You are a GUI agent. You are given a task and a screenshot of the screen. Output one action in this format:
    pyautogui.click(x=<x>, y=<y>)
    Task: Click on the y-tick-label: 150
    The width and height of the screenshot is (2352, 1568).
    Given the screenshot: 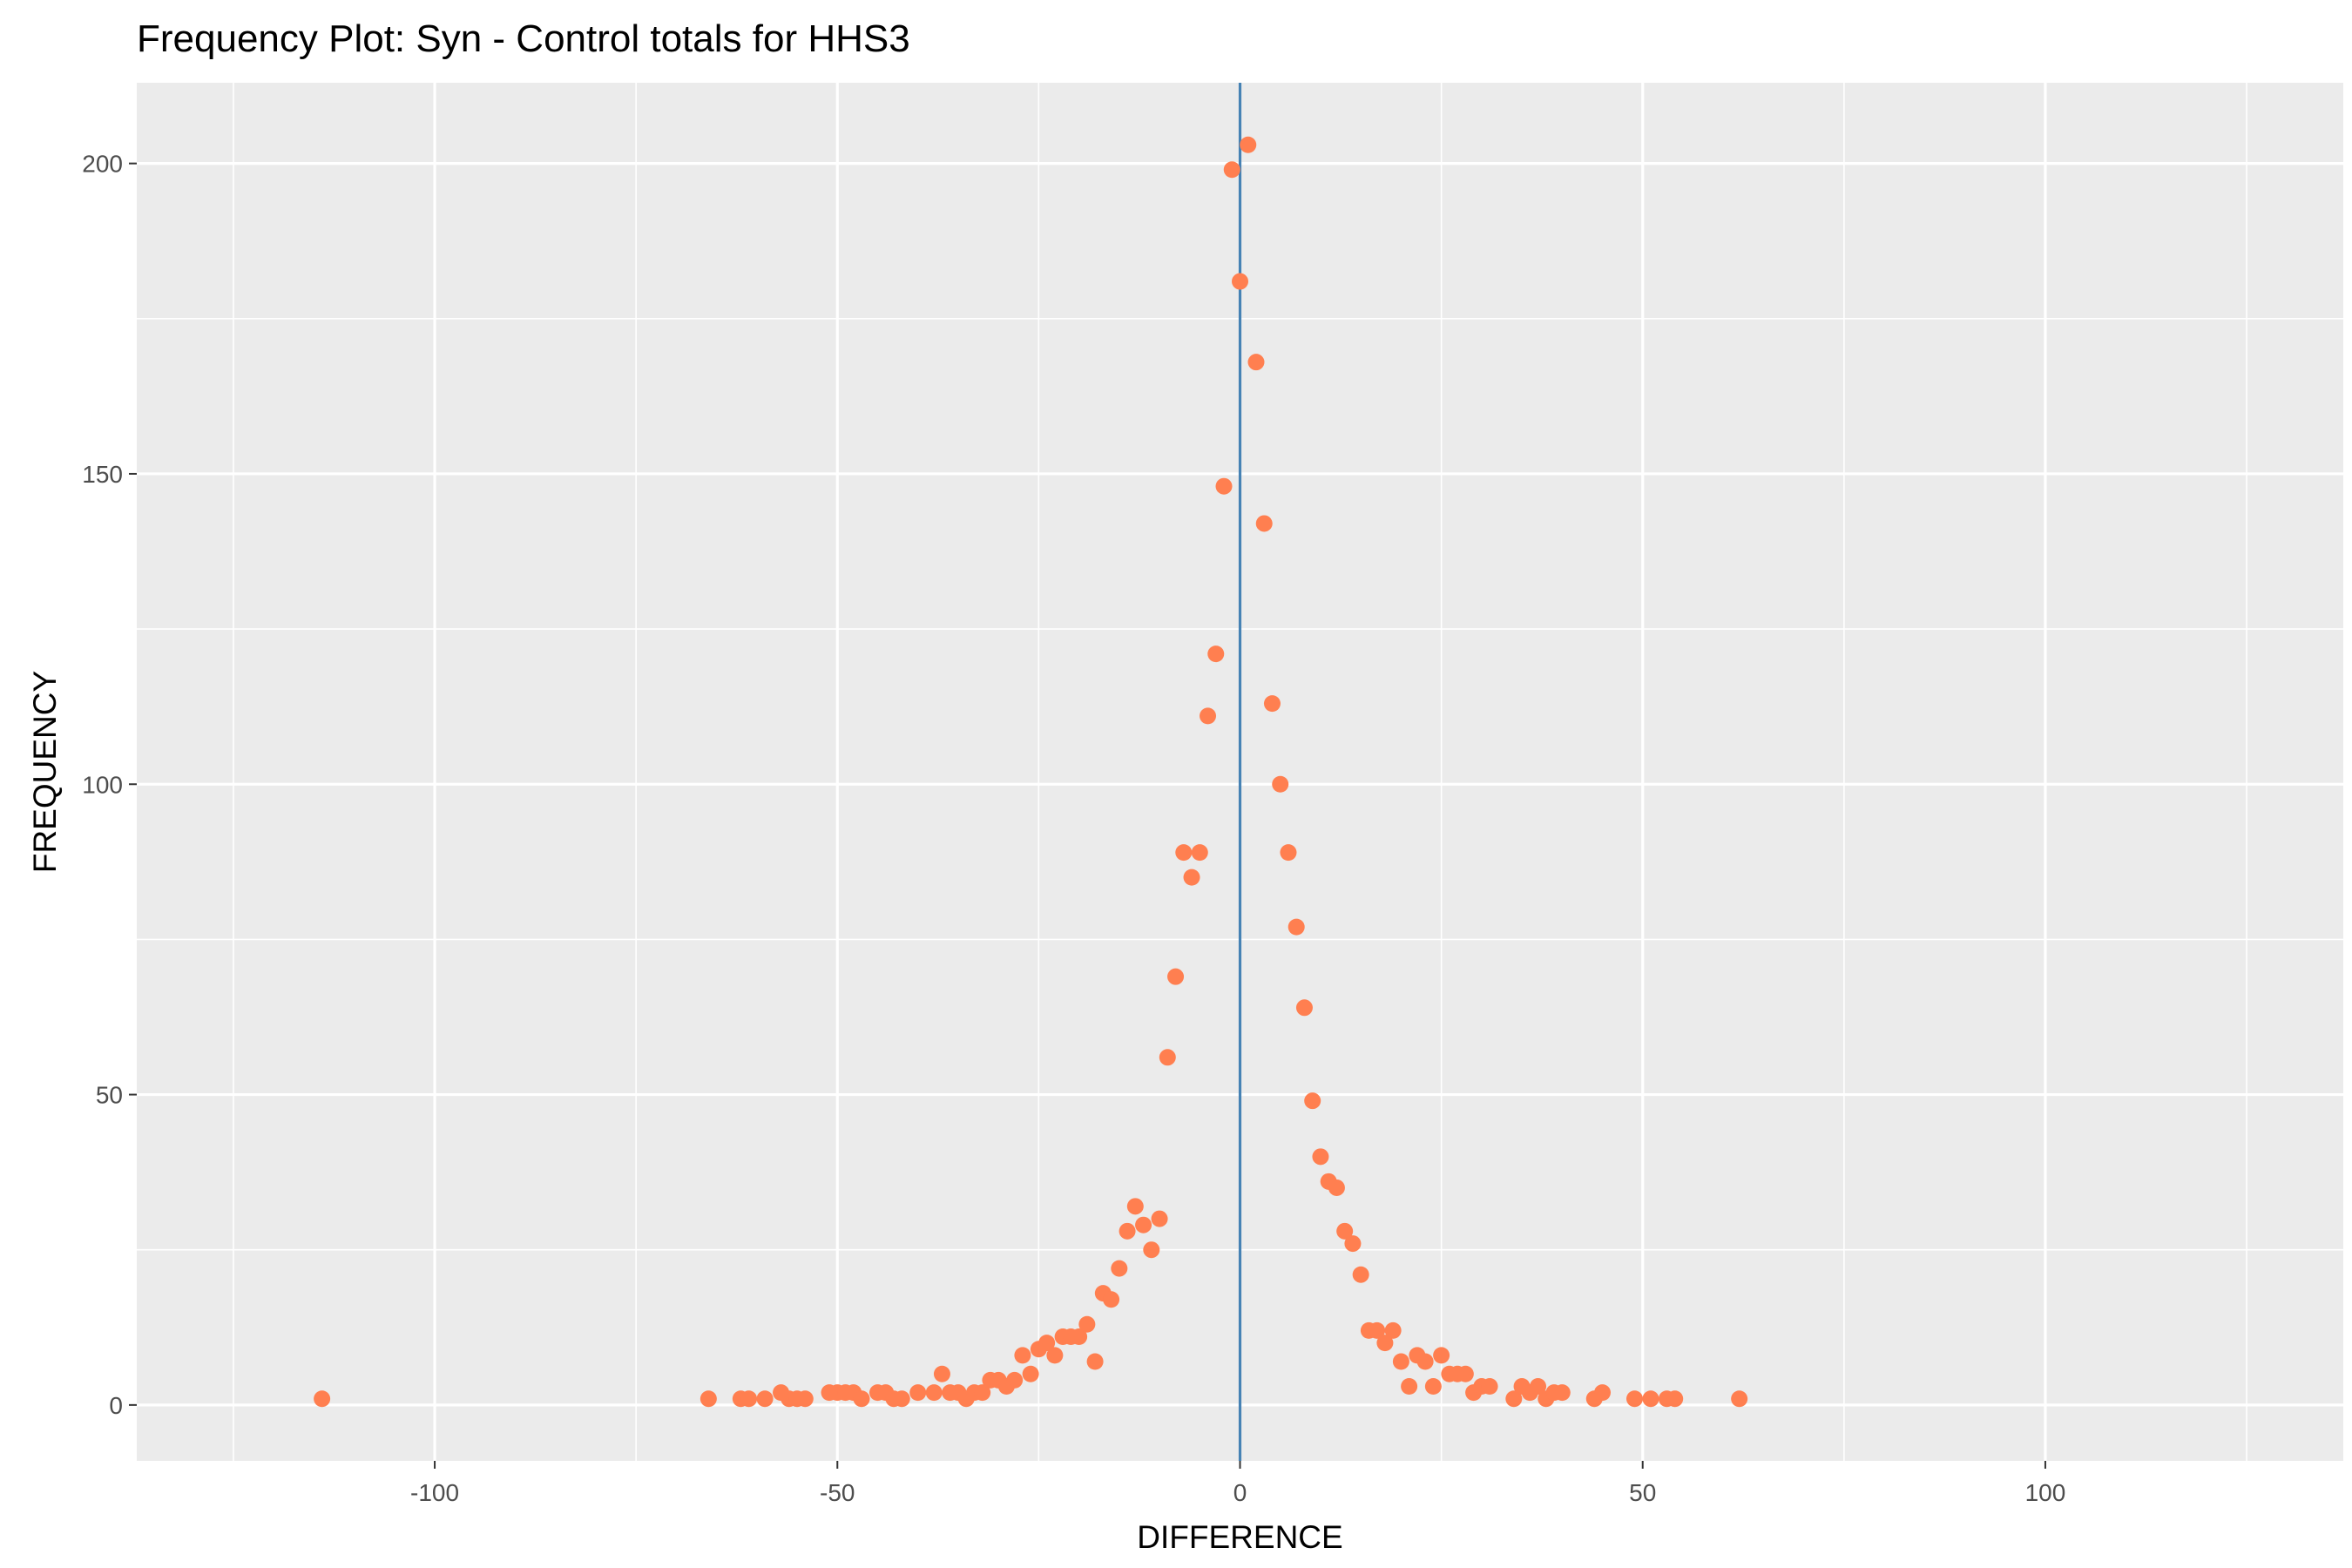 What is the action you would take?
    pyautogui.click(x=102, y=475)
    